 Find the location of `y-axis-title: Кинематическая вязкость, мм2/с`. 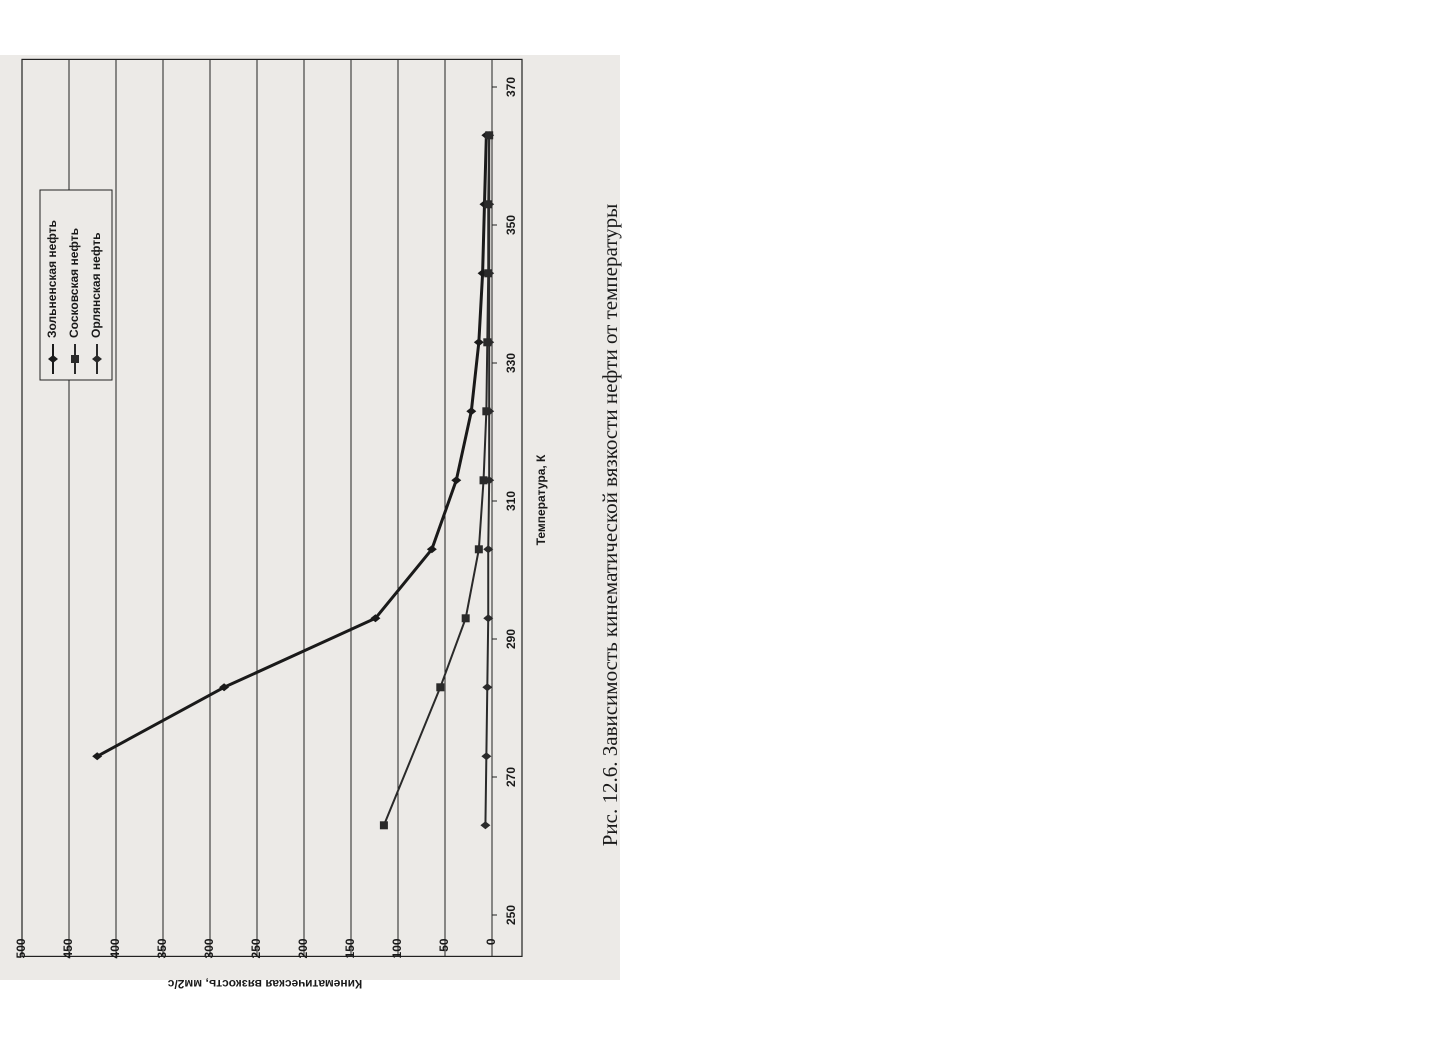

y-axis-title: Кинематическая вязкость, мм2/с is located at coordinates (264, 984).